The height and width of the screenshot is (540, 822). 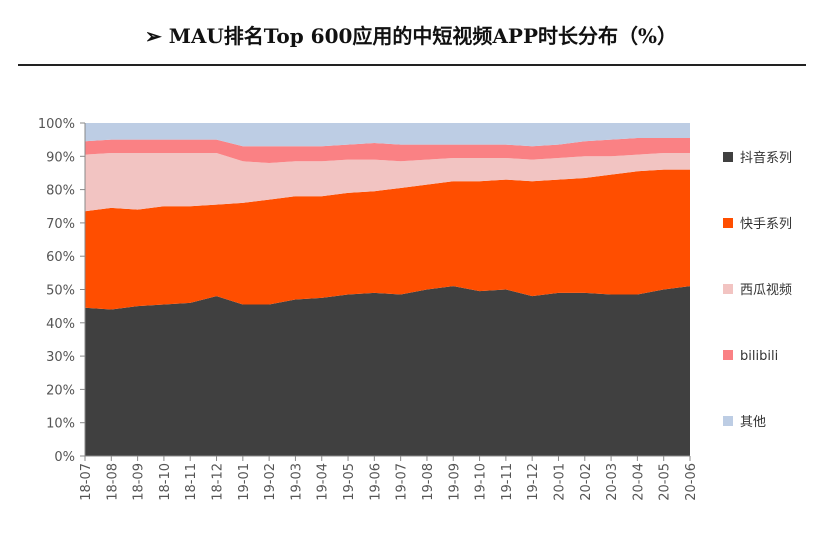 I want to click on y-tick-label: 0%, so click(x=64, y=457).